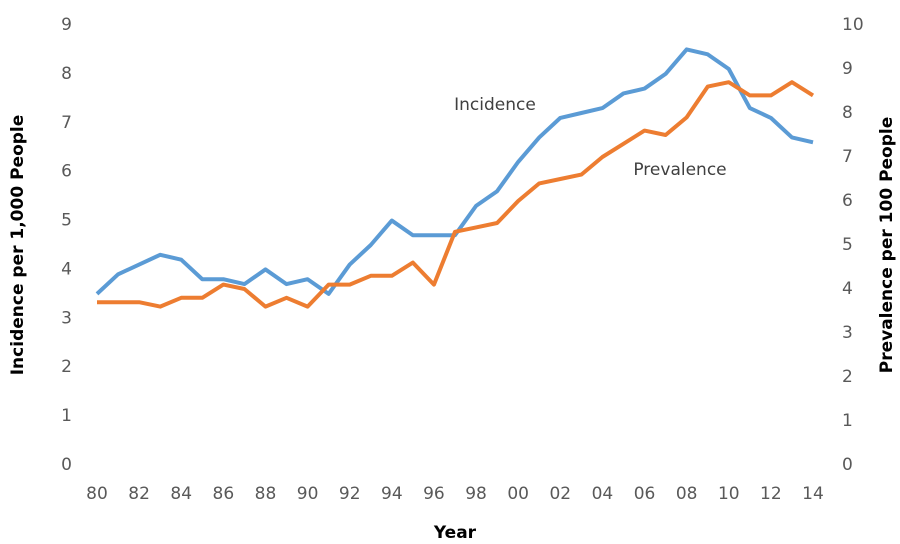 This screenshot has width=900, height=544. I want to click on y2-tick-label: 5, so click(847, 245).